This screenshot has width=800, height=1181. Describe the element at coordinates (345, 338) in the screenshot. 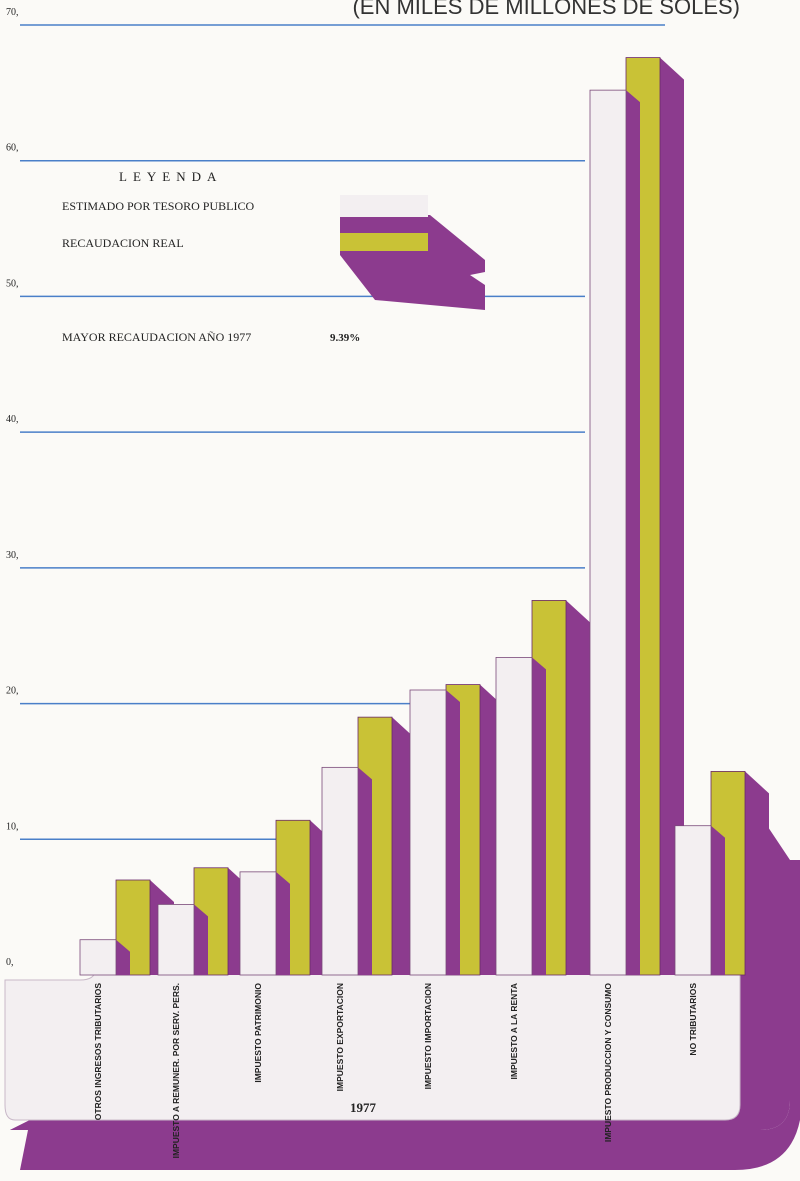

I see `annotation-value: 9.39%` at that location.